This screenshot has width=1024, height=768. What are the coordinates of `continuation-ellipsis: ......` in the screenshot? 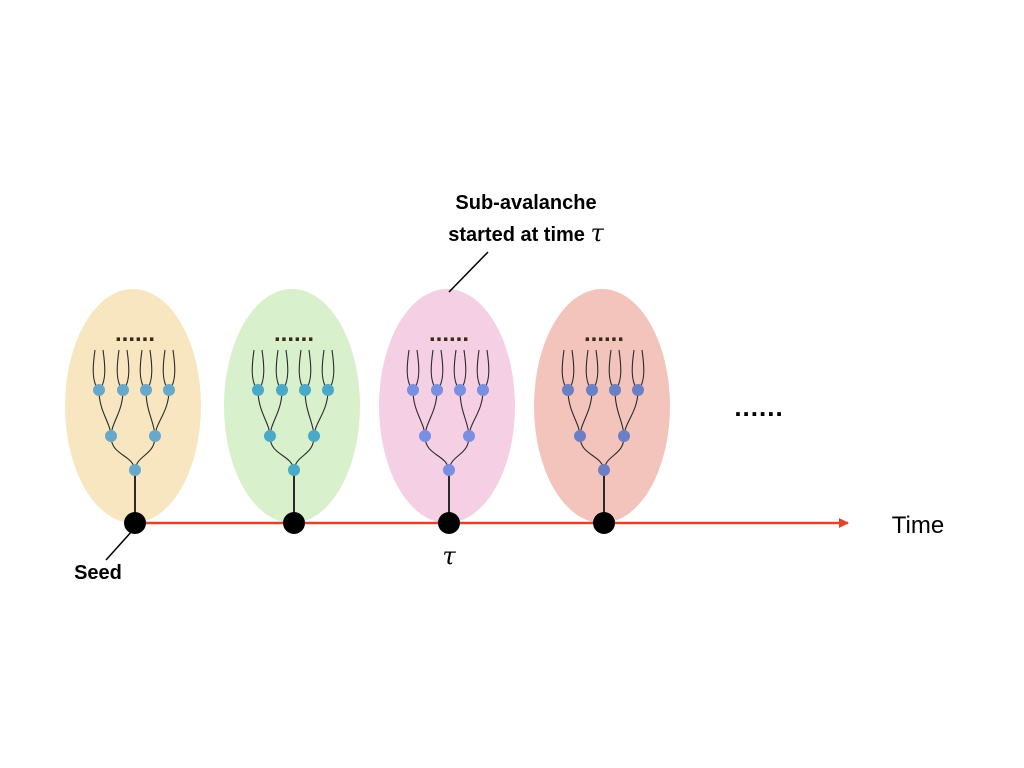 It's located at (758, 407).